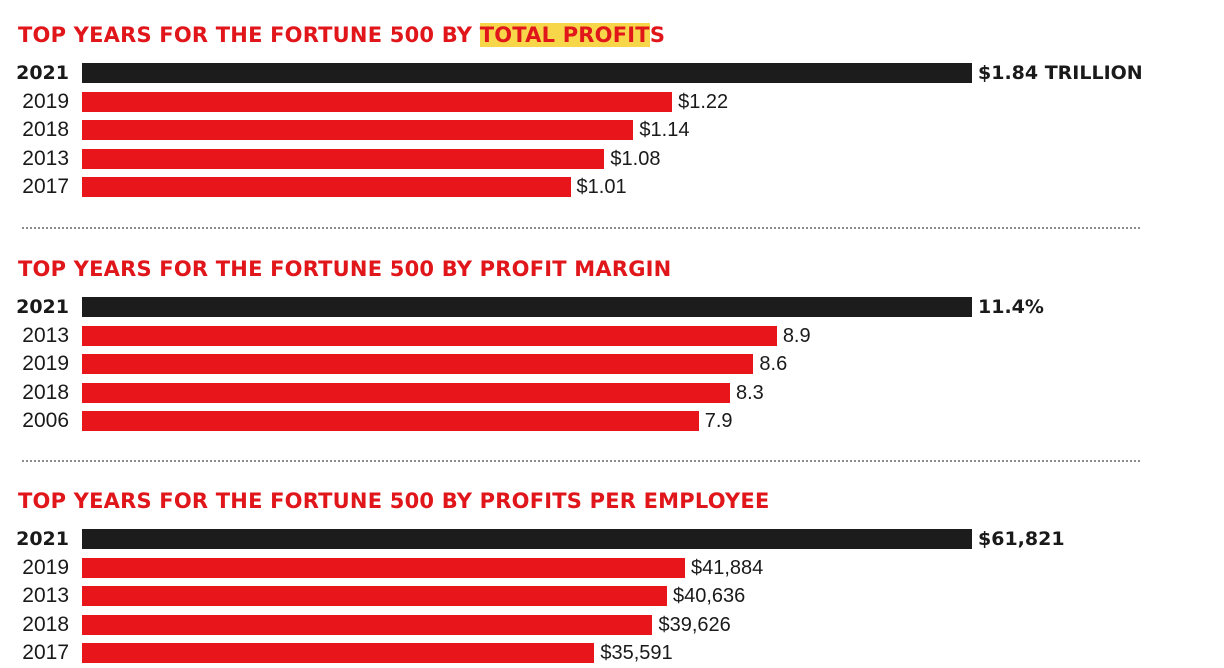 The image size is (1224, 668). What do you see at coordinates (709, 596) in the screenshot?
I see `value-label: $40,636` at bounding box center [709, 596].